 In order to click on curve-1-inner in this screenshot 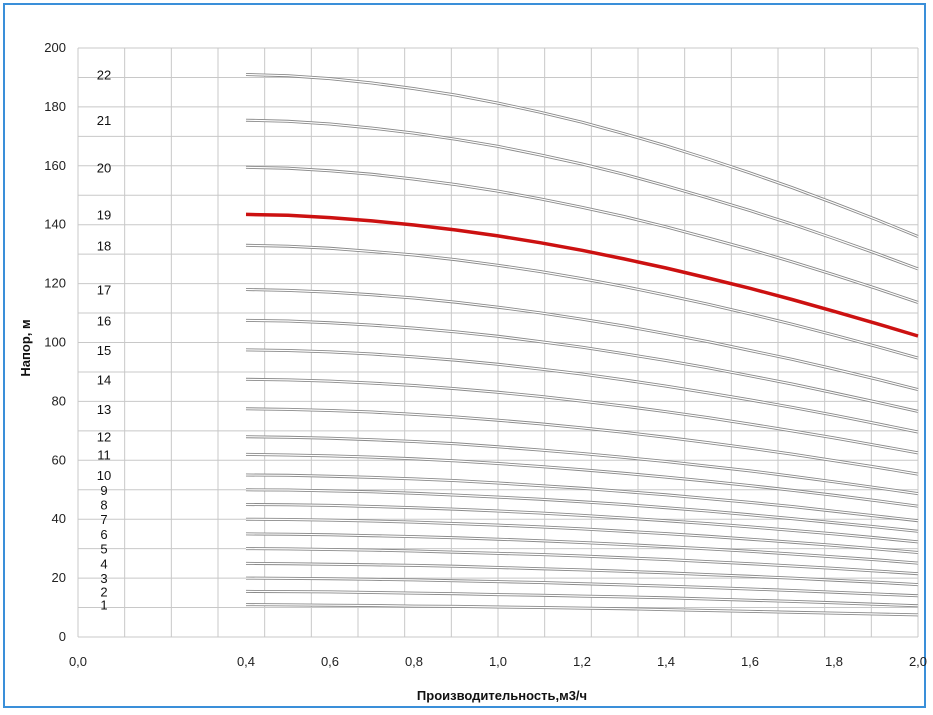, I will do `click(582, 610)`.